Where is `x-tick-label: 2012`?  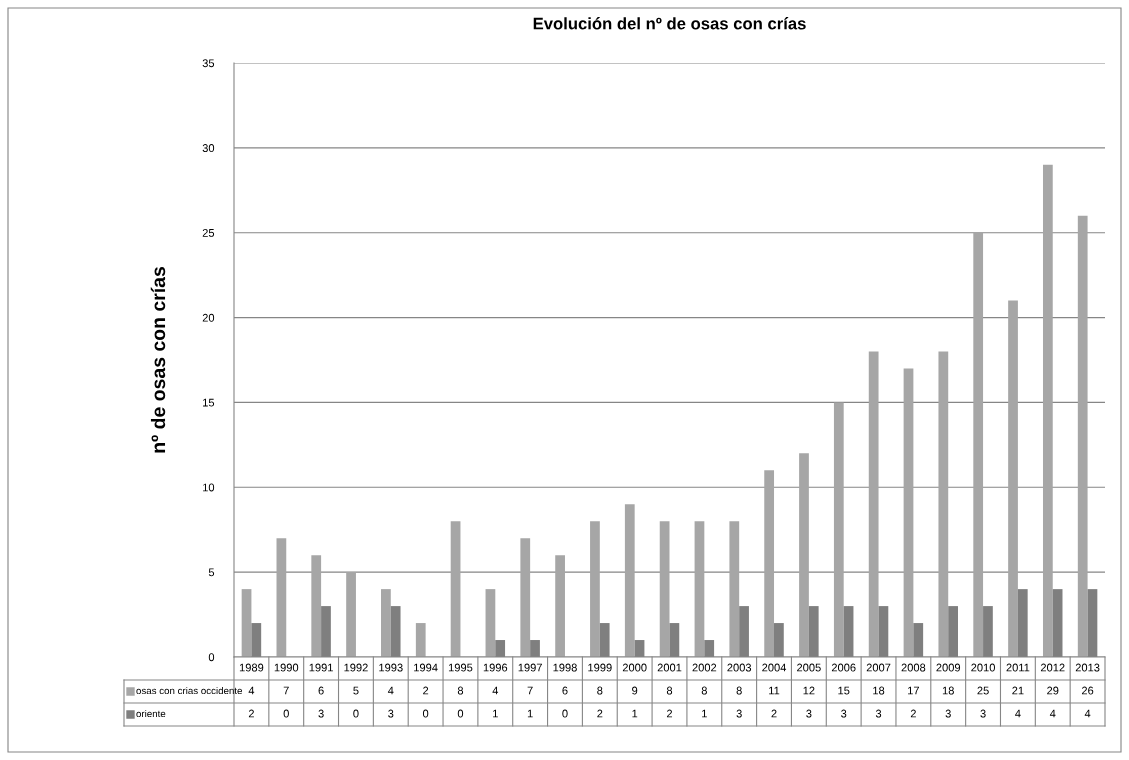
x-tick-label: 2012 is located at coordinates (1052, 667).